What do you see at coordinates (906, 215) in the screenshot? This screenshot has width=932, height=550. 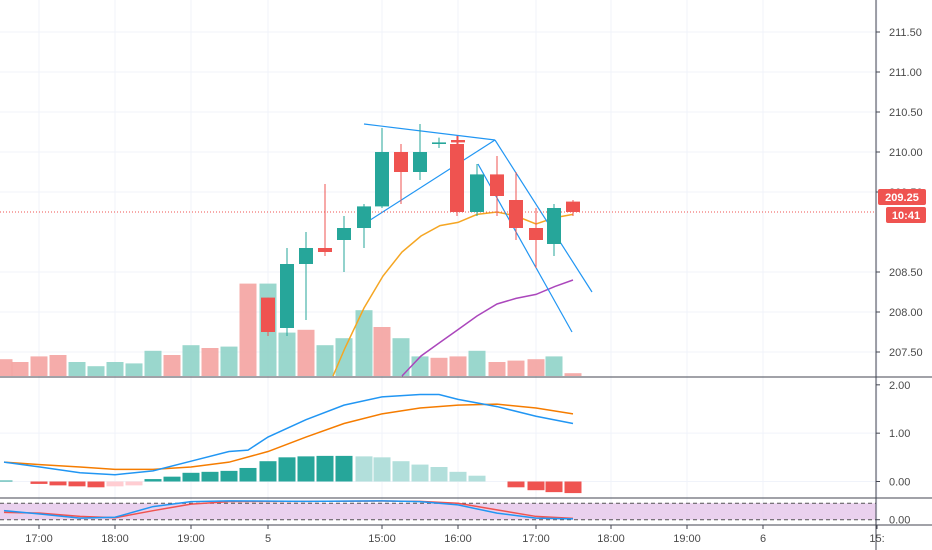 I see `countdown-badge` at bounding box center [906, 215].